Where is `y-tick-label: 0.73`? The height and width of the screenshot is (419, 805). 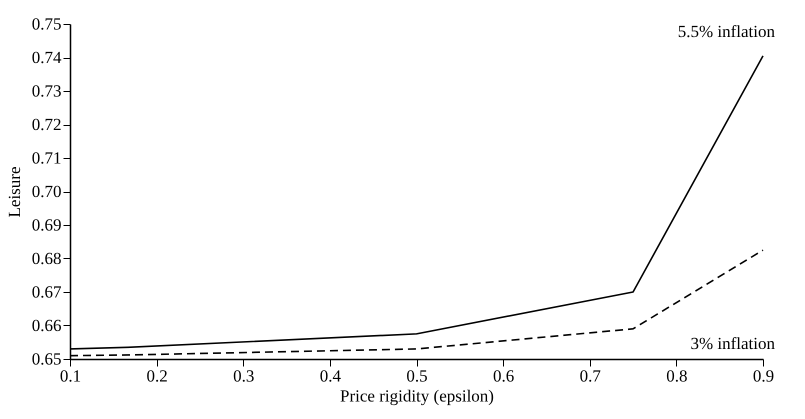
y-tick-label: 0.73 is located at coordinates (47, 91).